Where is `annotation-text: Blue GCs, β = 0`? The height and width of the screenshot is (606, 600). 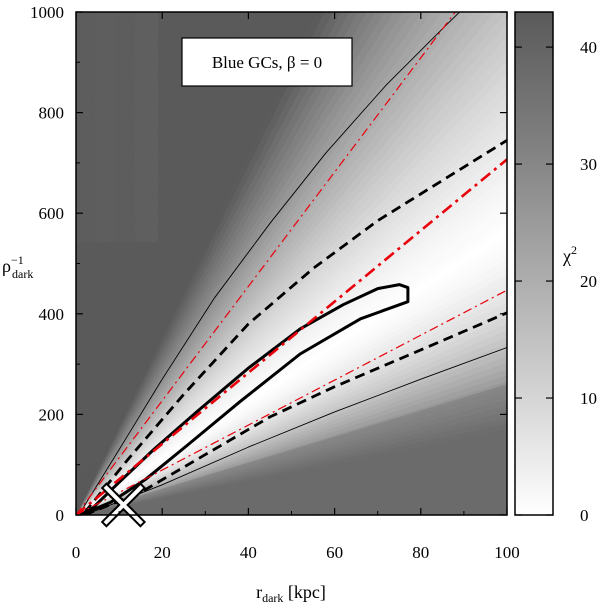 annotation-text: Blue GCs, β = 0 is located at coordinates (267, 62).